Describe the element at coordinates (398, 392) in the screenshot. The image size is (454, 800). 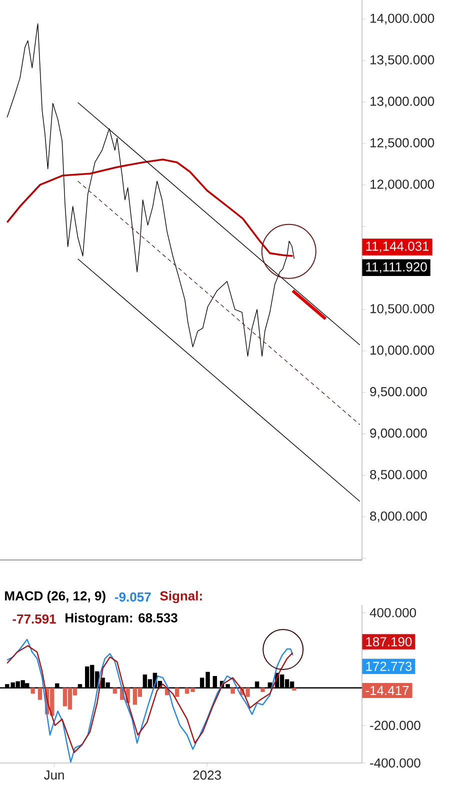
I see `y-tick-label: 9,500.000` at that location.